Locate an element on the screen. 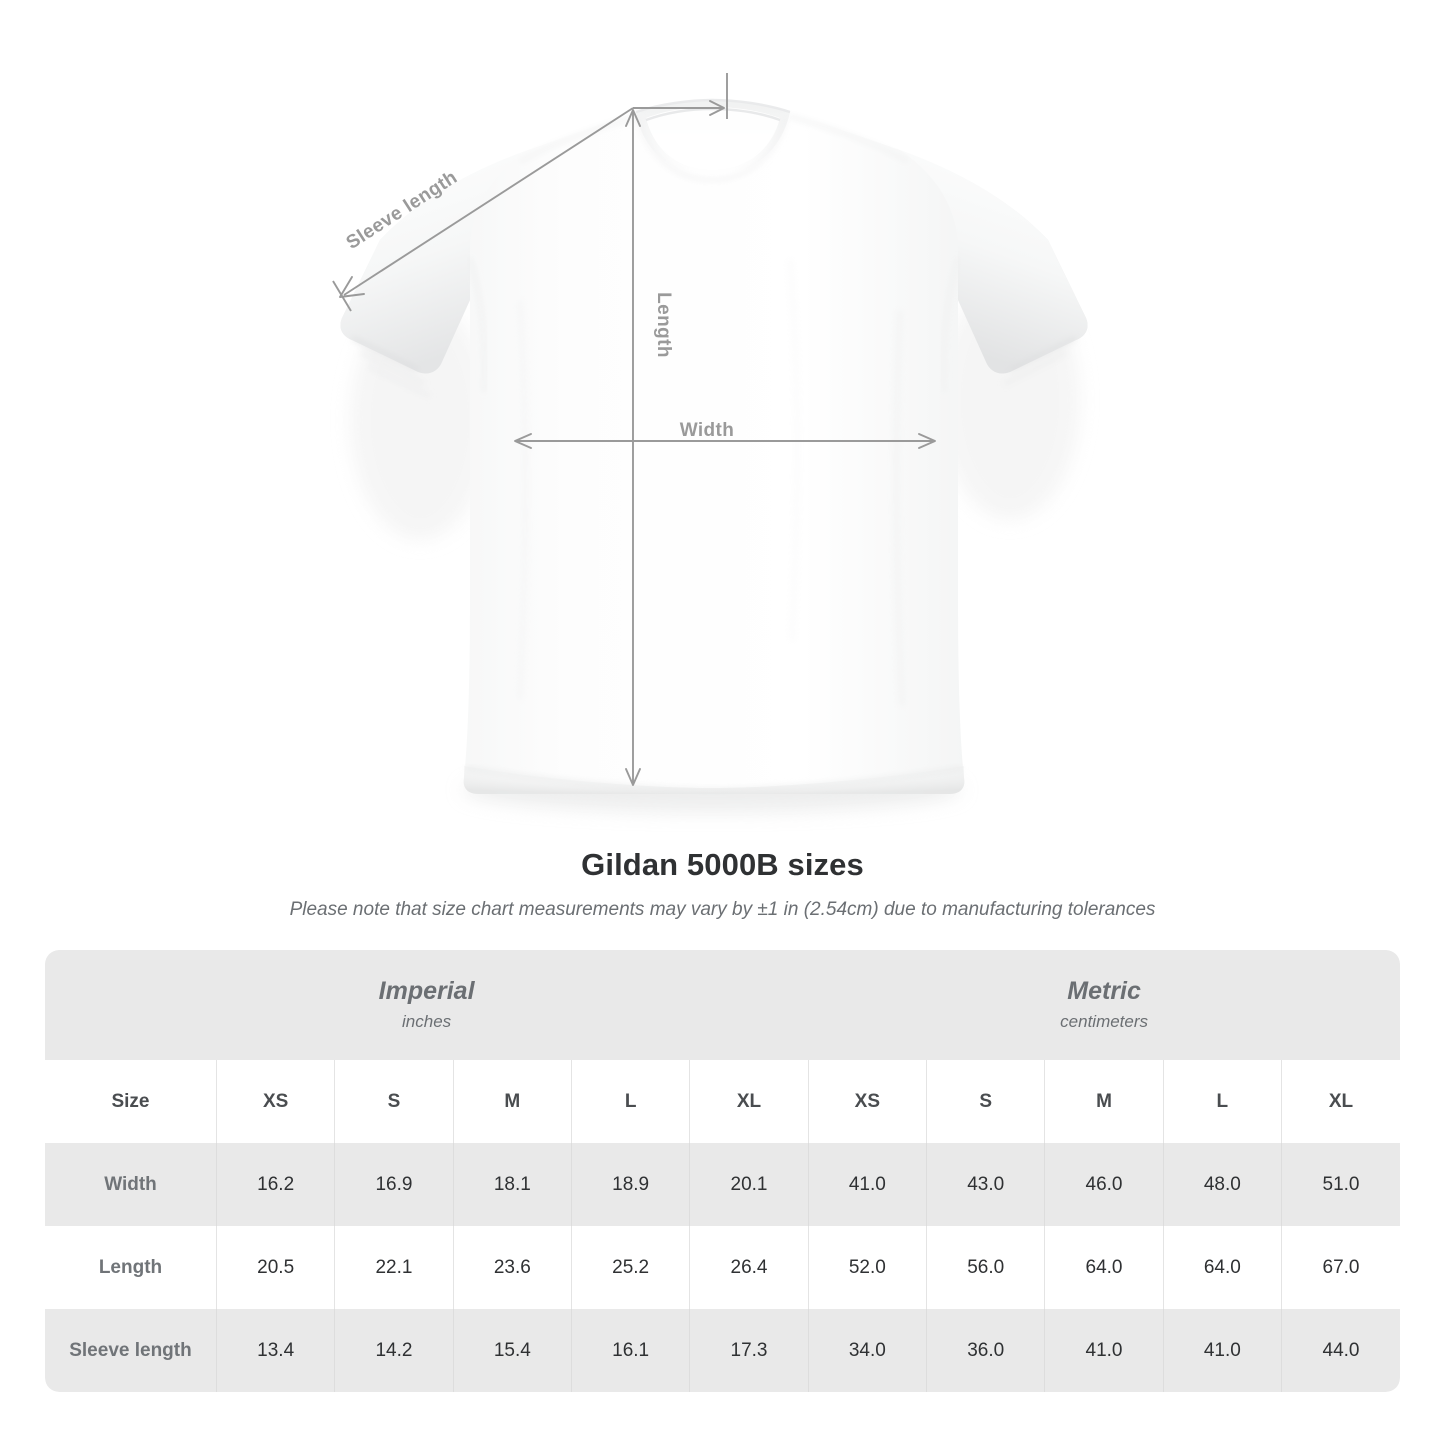 This screenshot has width=1445, height=1445. cell-sleeve-metric-l: 41.0 is located at coordinates (1223, 1350).